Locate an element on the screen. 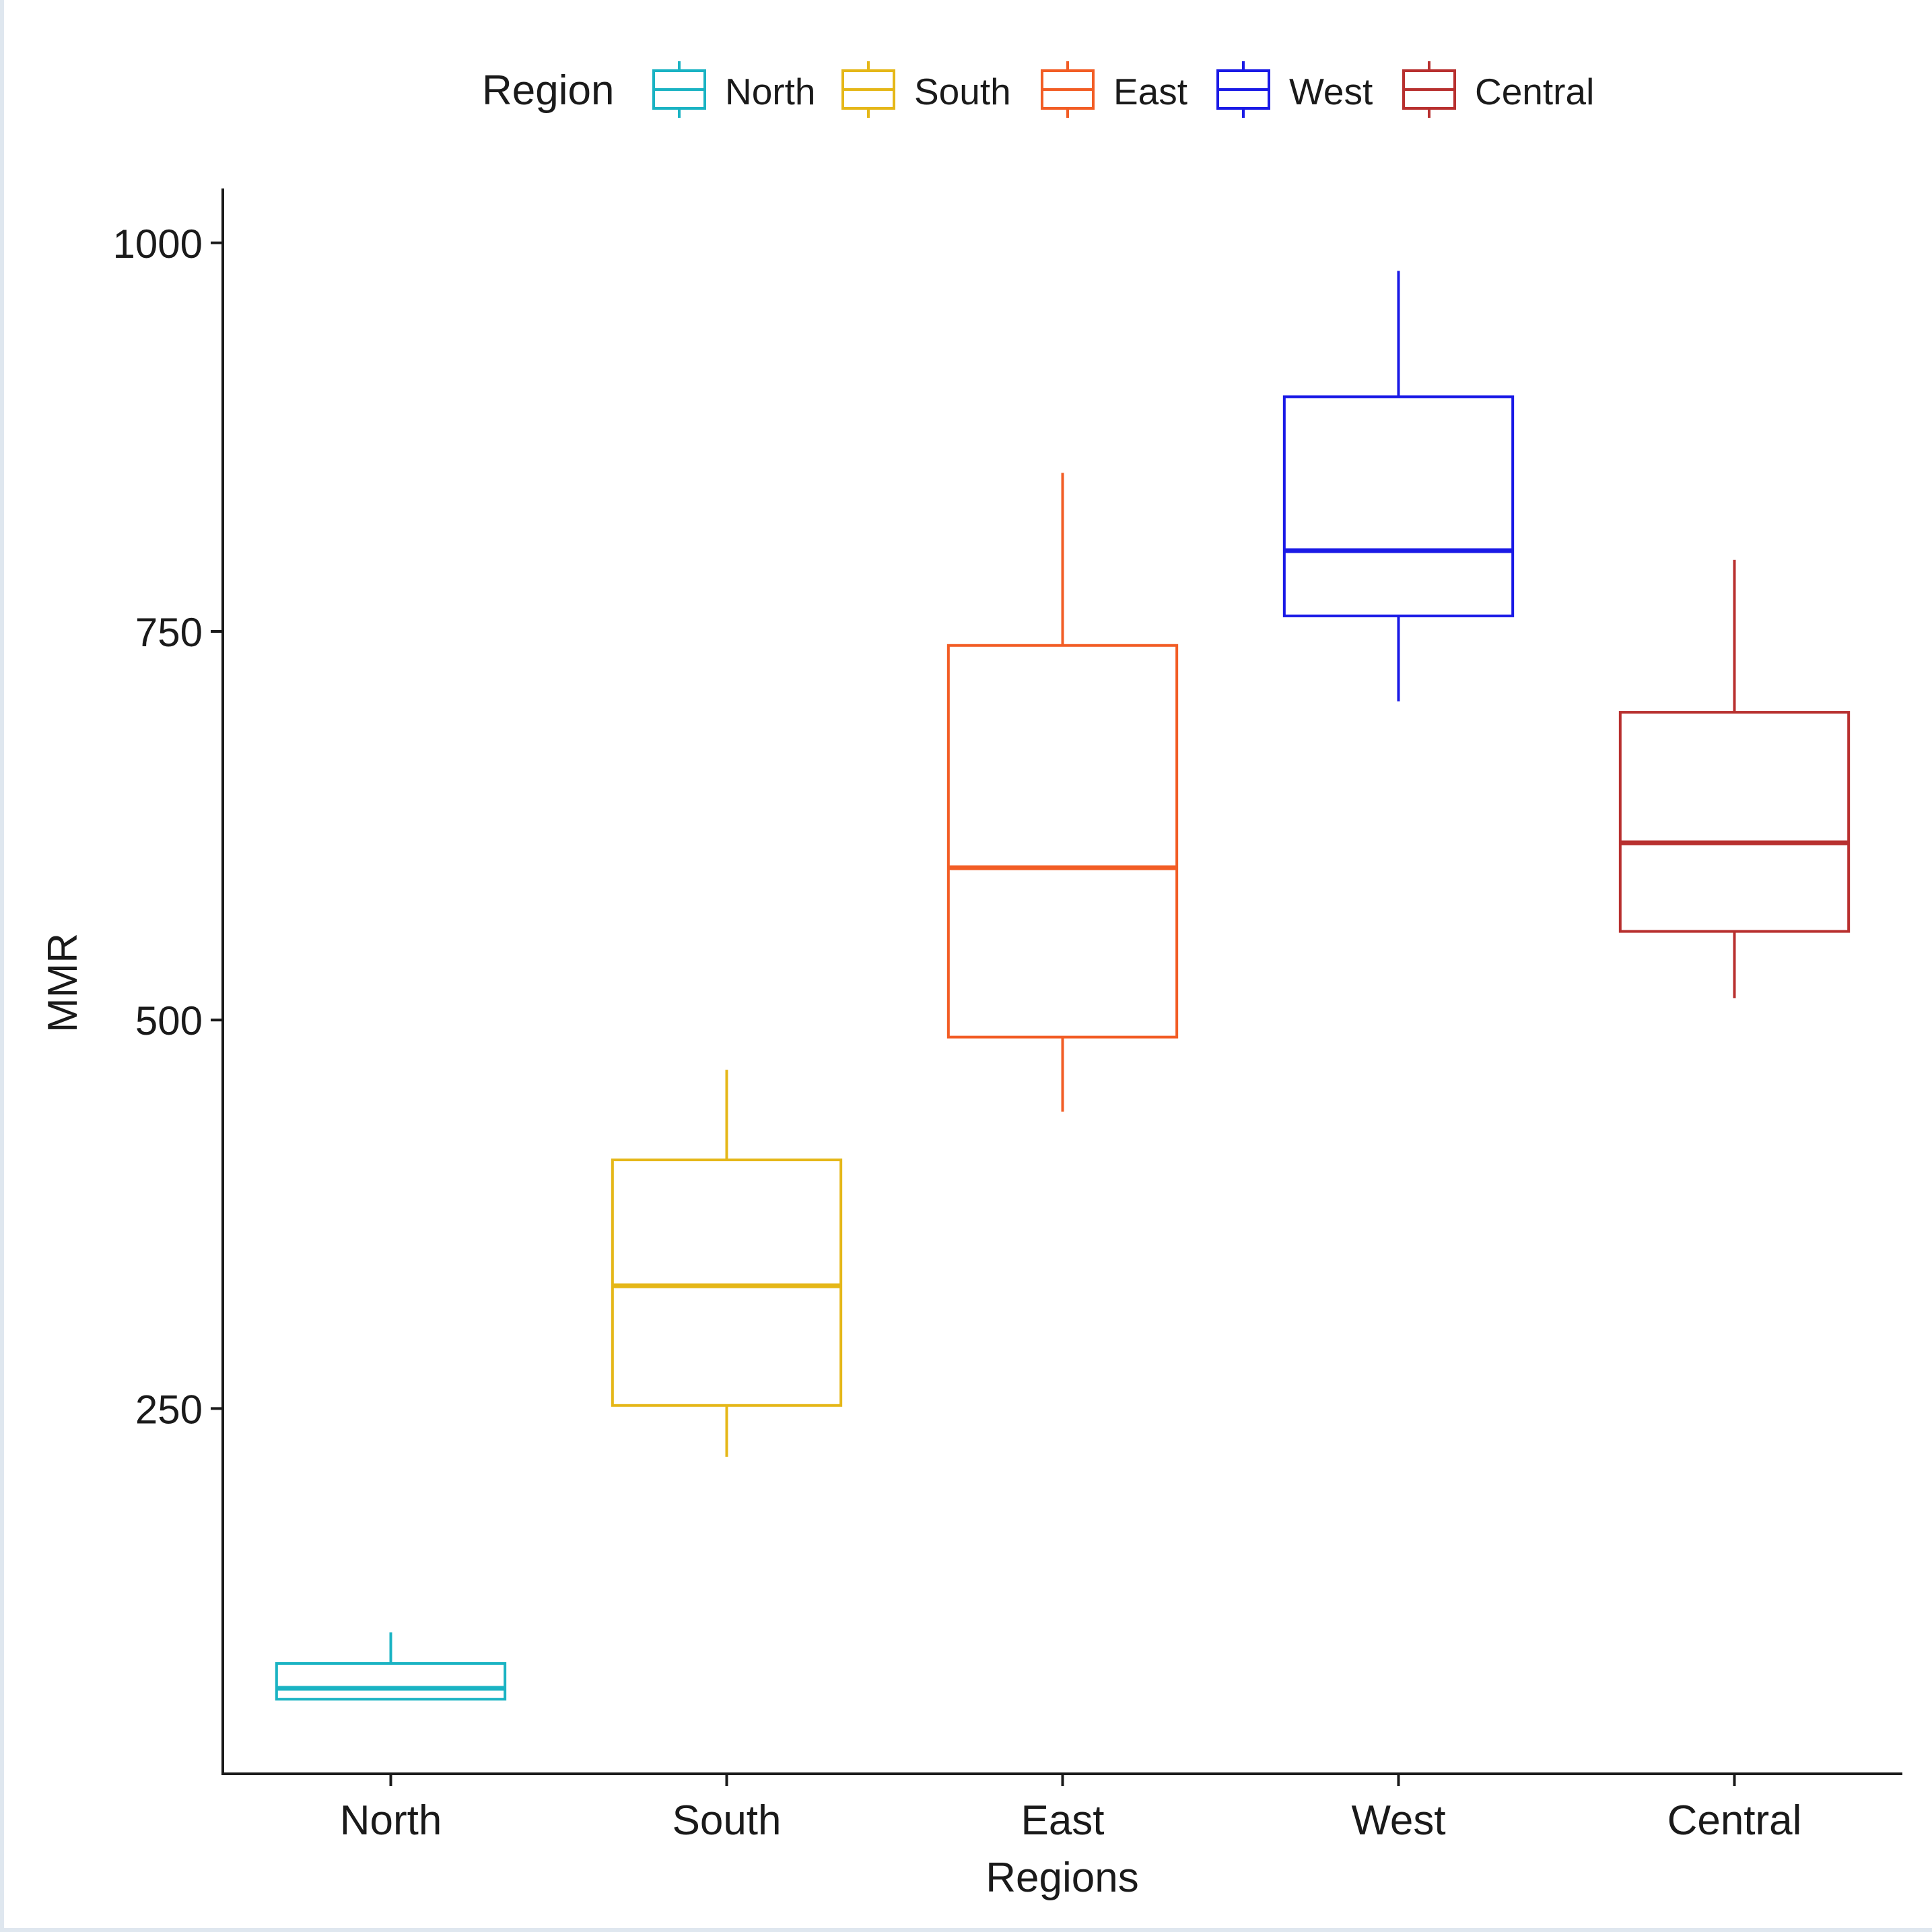 The height and width of the screenshot is (1932, 1932). legend-label: Central is located at coordinates (1535, 91).